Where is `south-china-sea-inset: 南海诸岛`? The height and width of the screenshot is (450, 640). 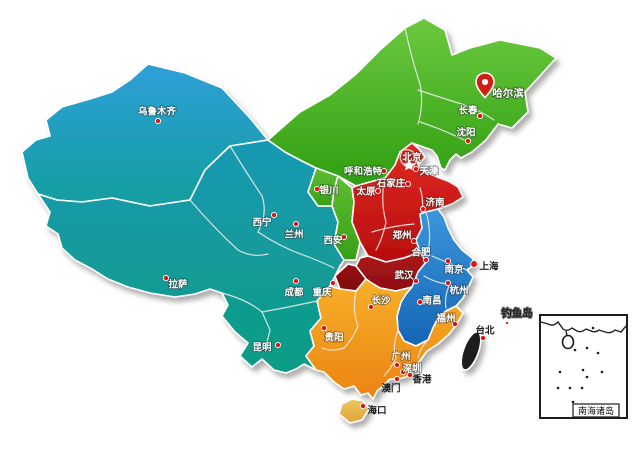
south-china-sea-inset: 南海诸岛 is located at coordinates (583, 366).